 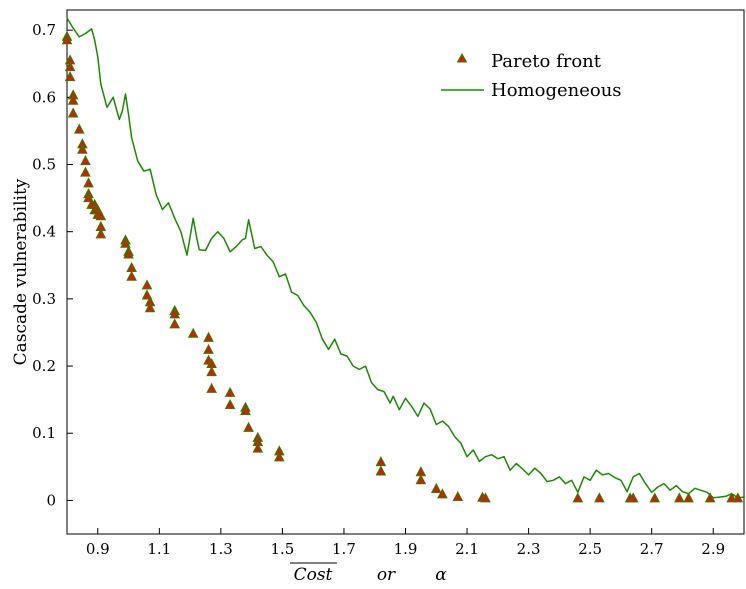 I want to click on y-tick-label: 0.3, so click(x=44, y=299).